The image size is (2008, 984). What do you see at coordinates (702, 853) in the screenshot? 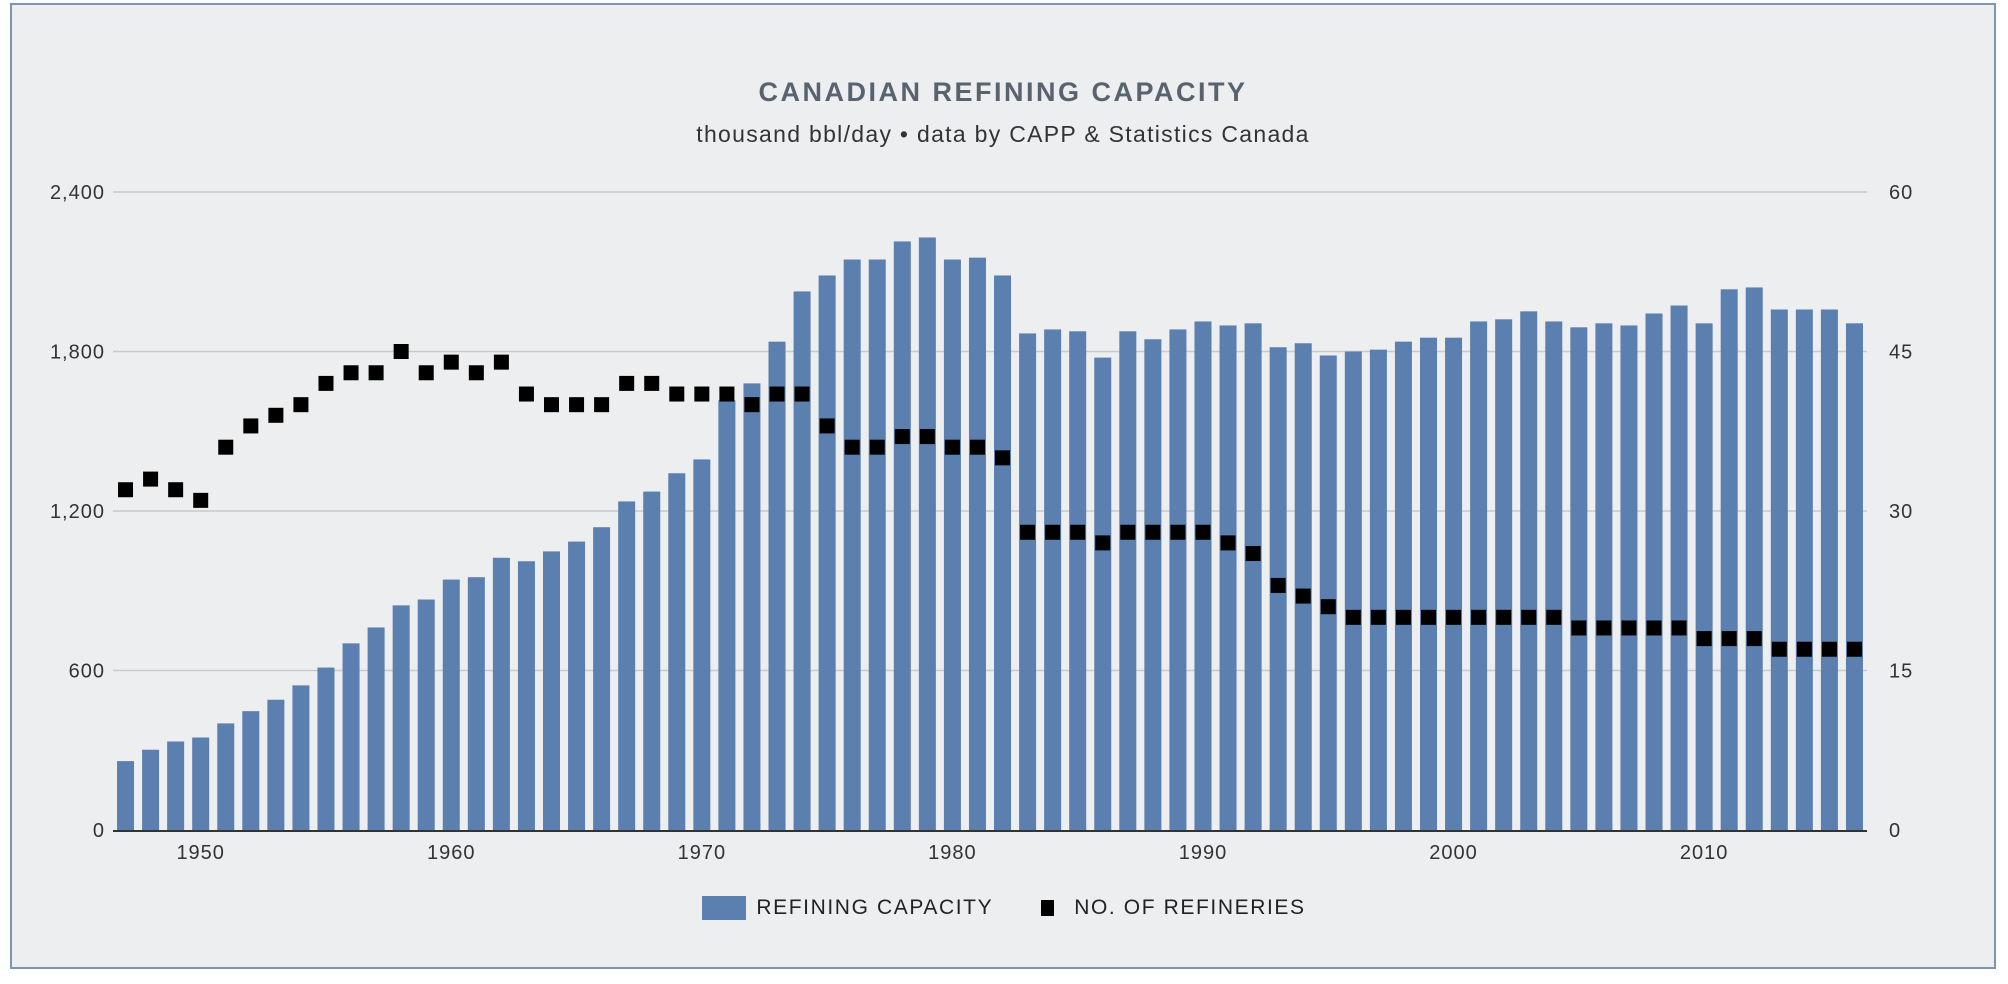
I see `x-tick-label: 1970` at bounding box center [702, 853].